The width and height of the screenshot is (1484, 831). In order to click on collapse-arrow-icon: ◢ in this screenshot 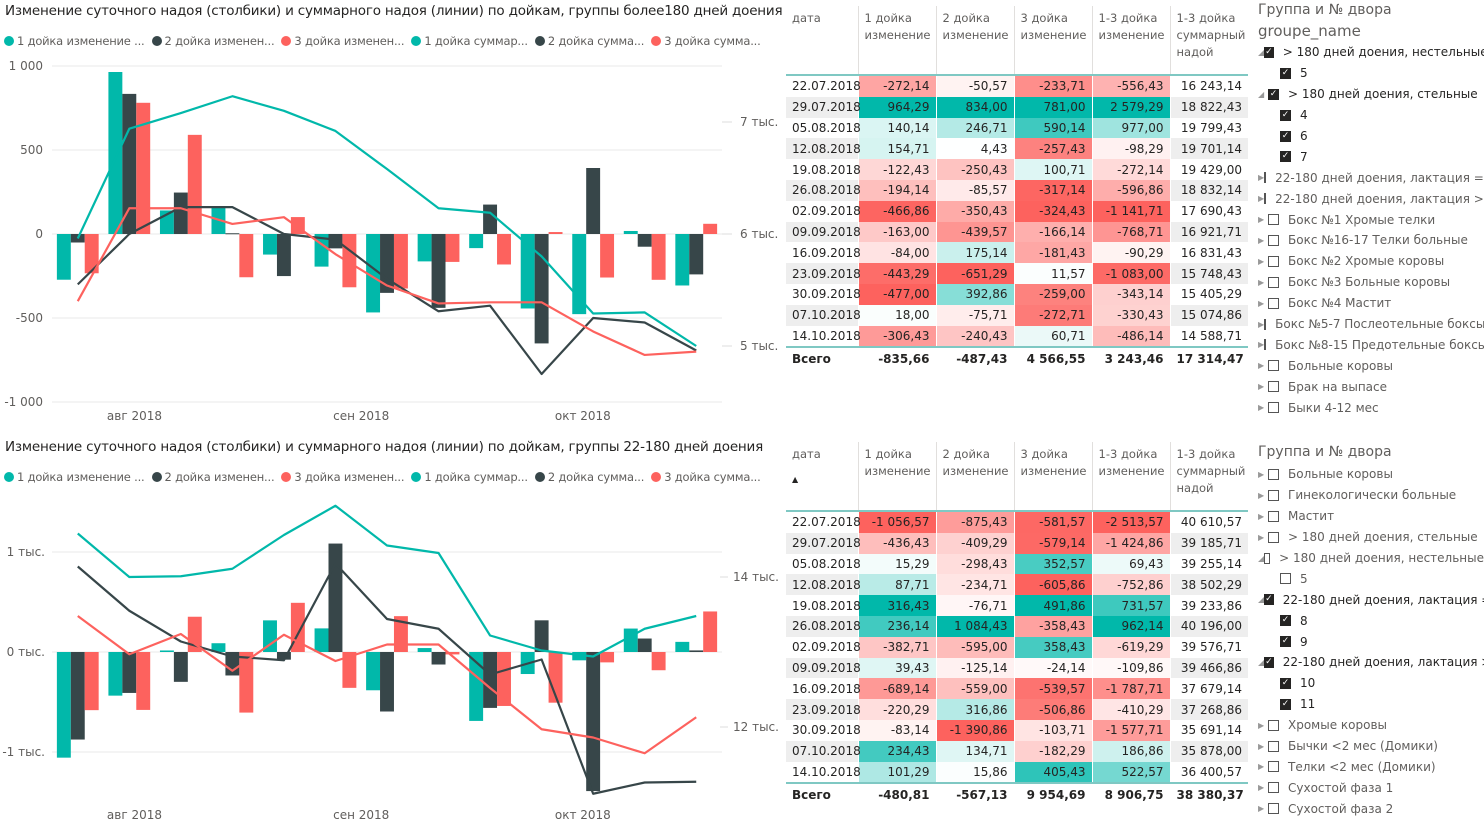, I will do `click(1261, 600)`.